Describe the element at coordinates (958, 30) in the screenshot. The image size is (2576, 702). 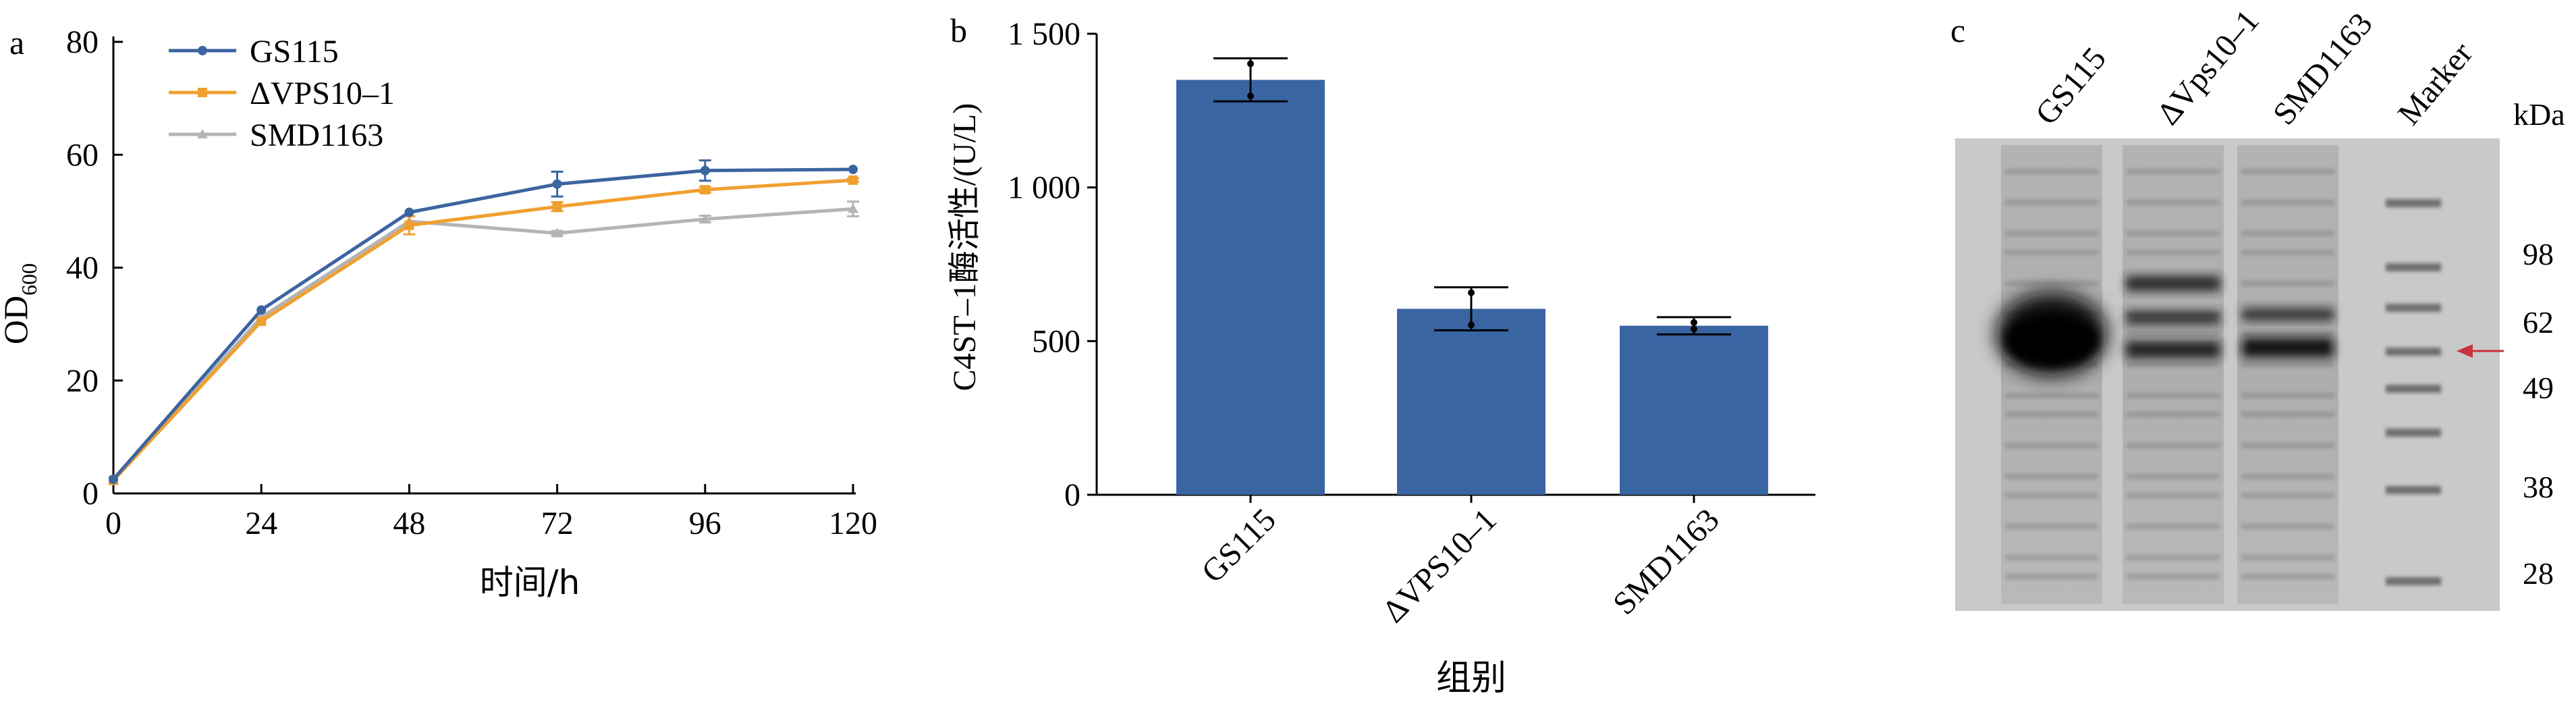
I see `panel-b-letter: b` at that location.